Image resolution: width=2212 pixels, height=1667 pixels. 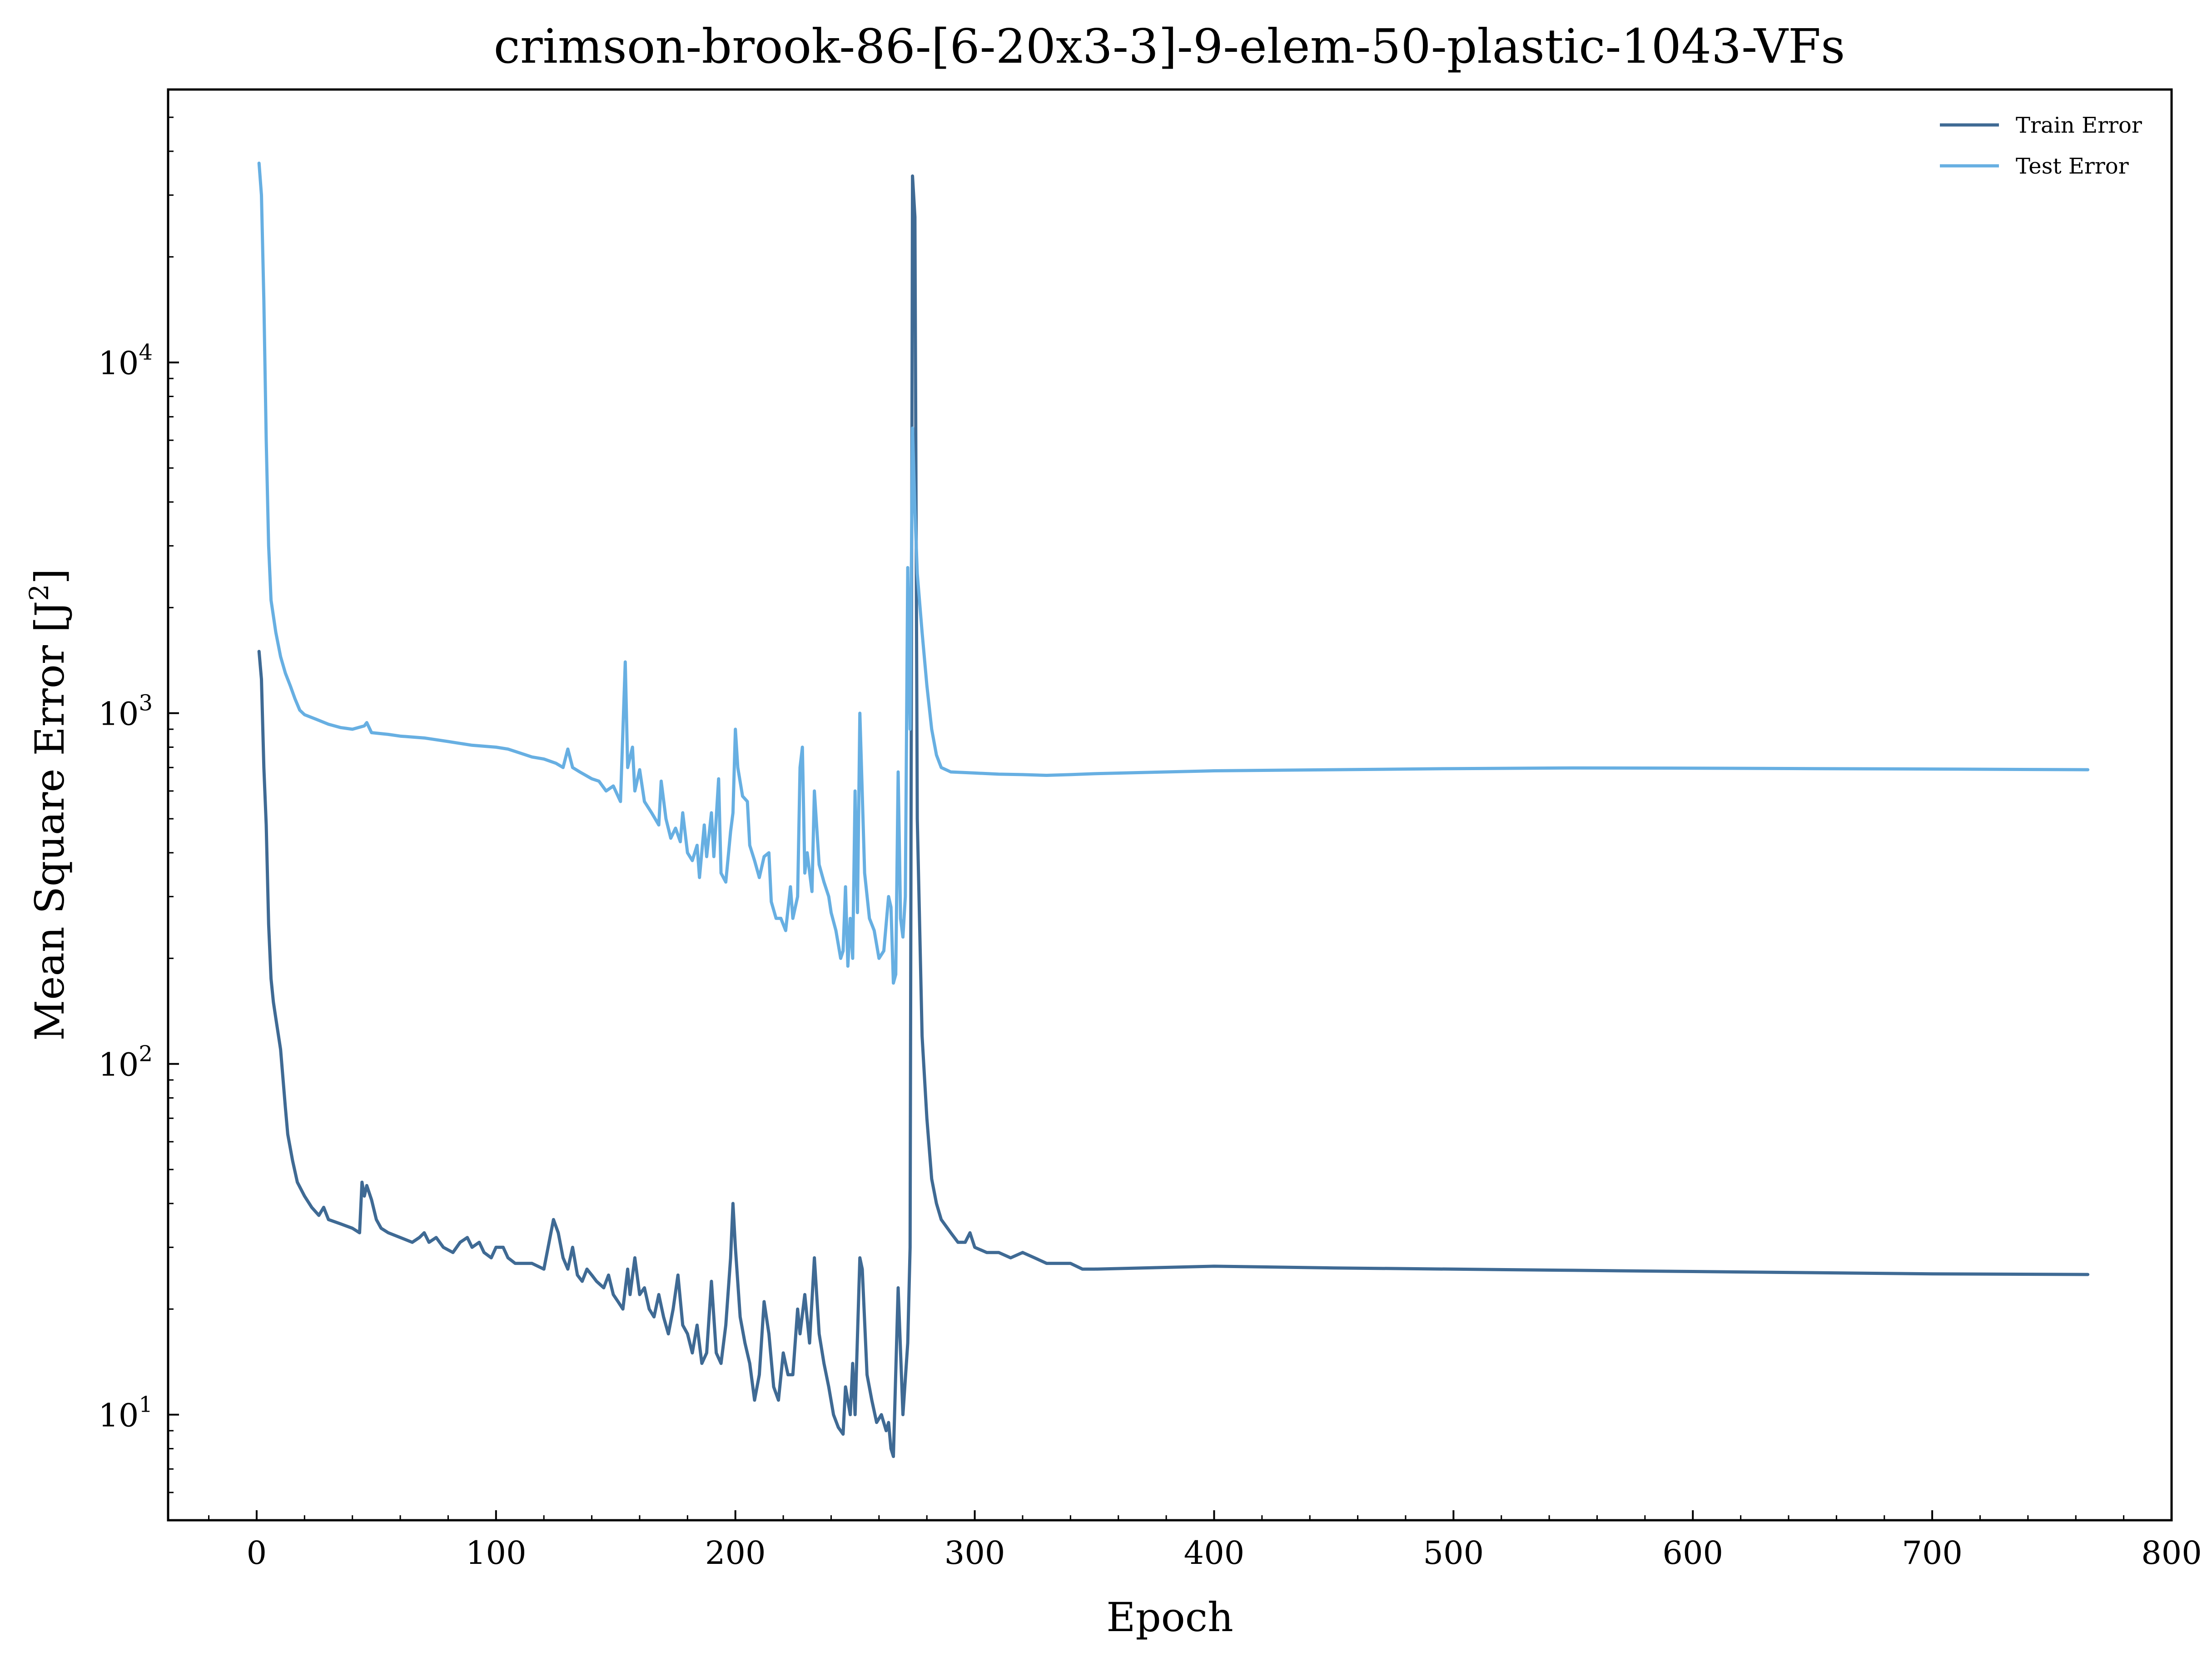 I want to click on x-axis: 0 100 200 300 400 500 600 700 800, so click(x=1205, y=1541).